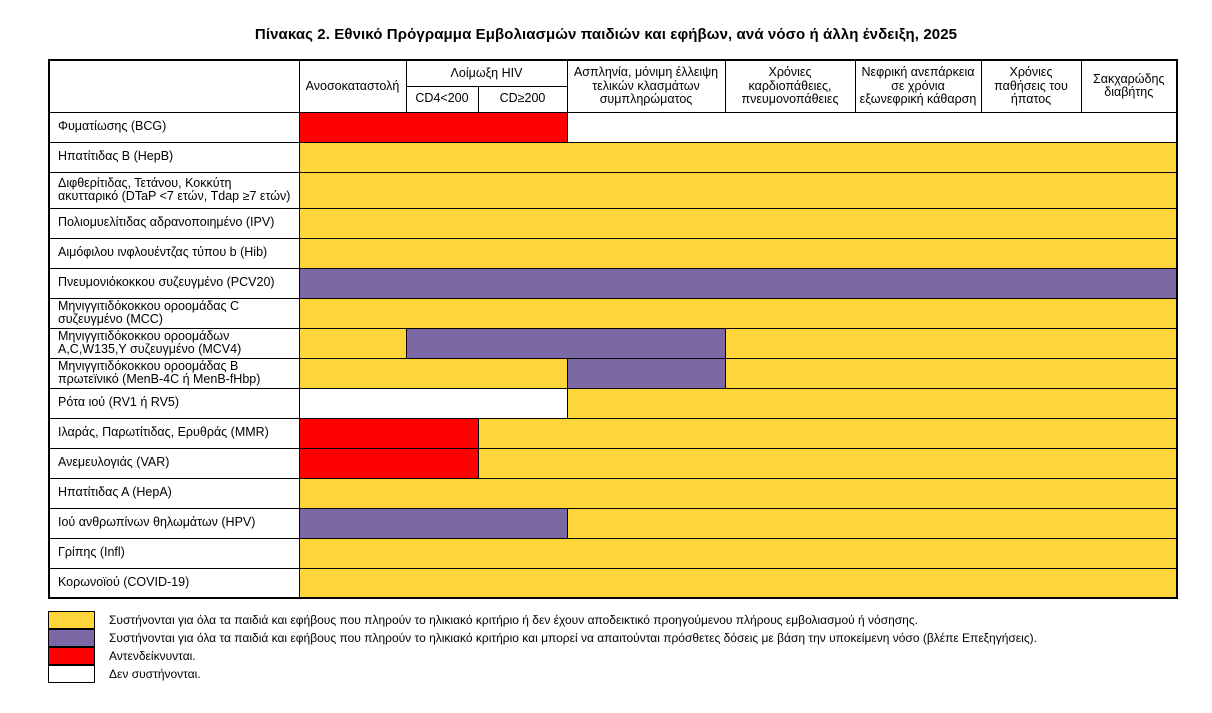 The width and height of the screenshot is (1212, 713). I want to click on table-row: Ηπατίτιδας Α (HepA), so click(613, 493).